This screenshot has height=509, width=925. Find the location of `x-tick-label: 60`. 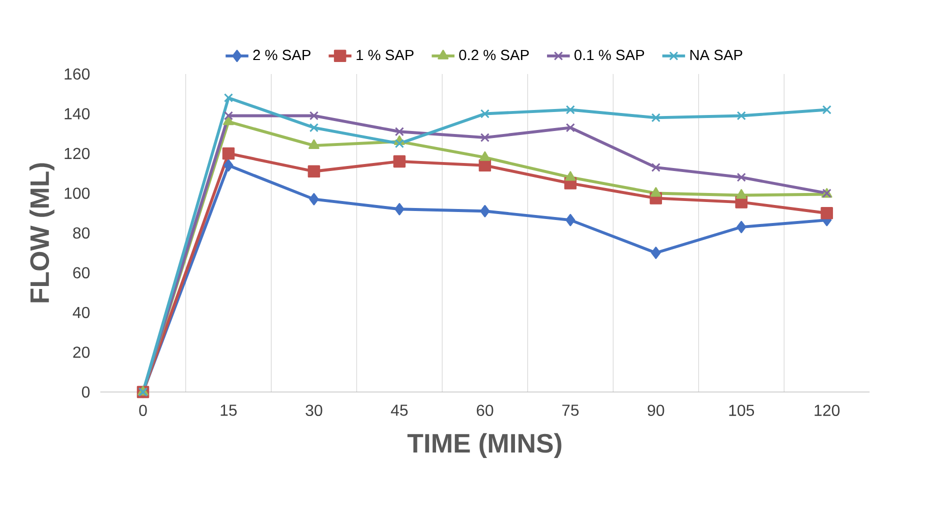

x-tick-label: 60 is located at coordinates (485, 410).